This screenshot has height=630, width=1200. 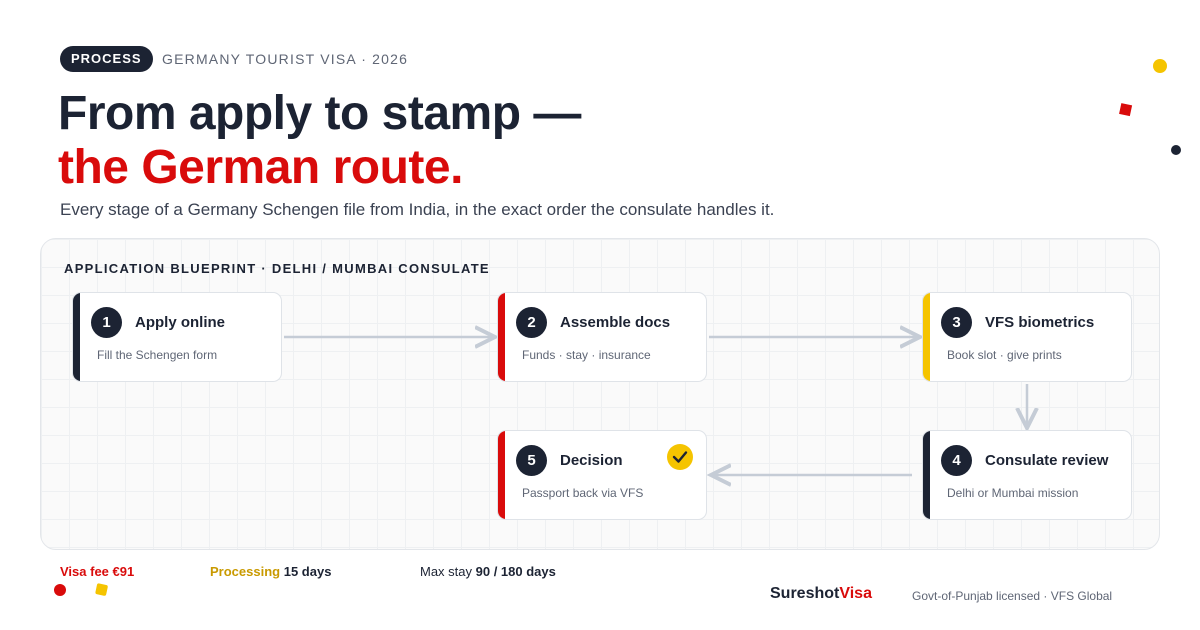 I want to click on title: From apply to stamp —, so click(x=319, y=113).